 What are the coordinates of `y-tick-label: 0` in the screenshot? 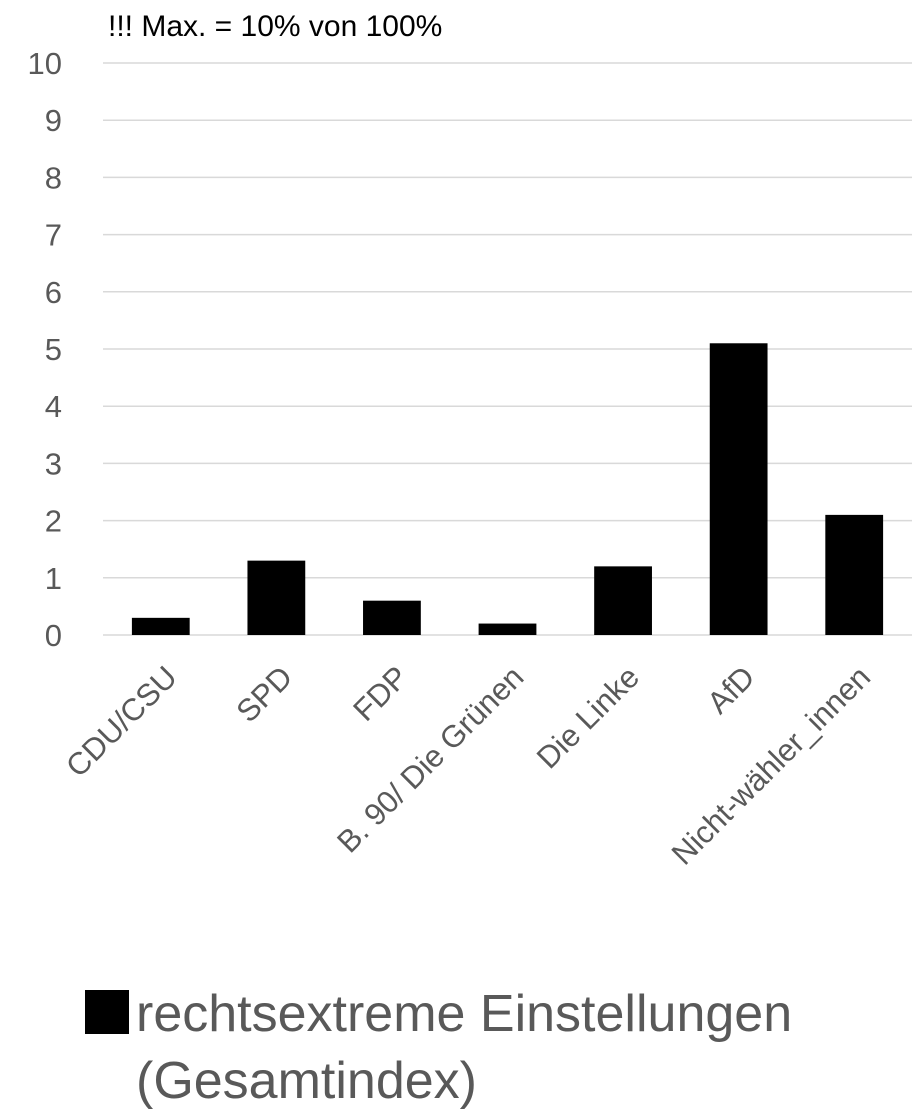 It's located at (53, 635).